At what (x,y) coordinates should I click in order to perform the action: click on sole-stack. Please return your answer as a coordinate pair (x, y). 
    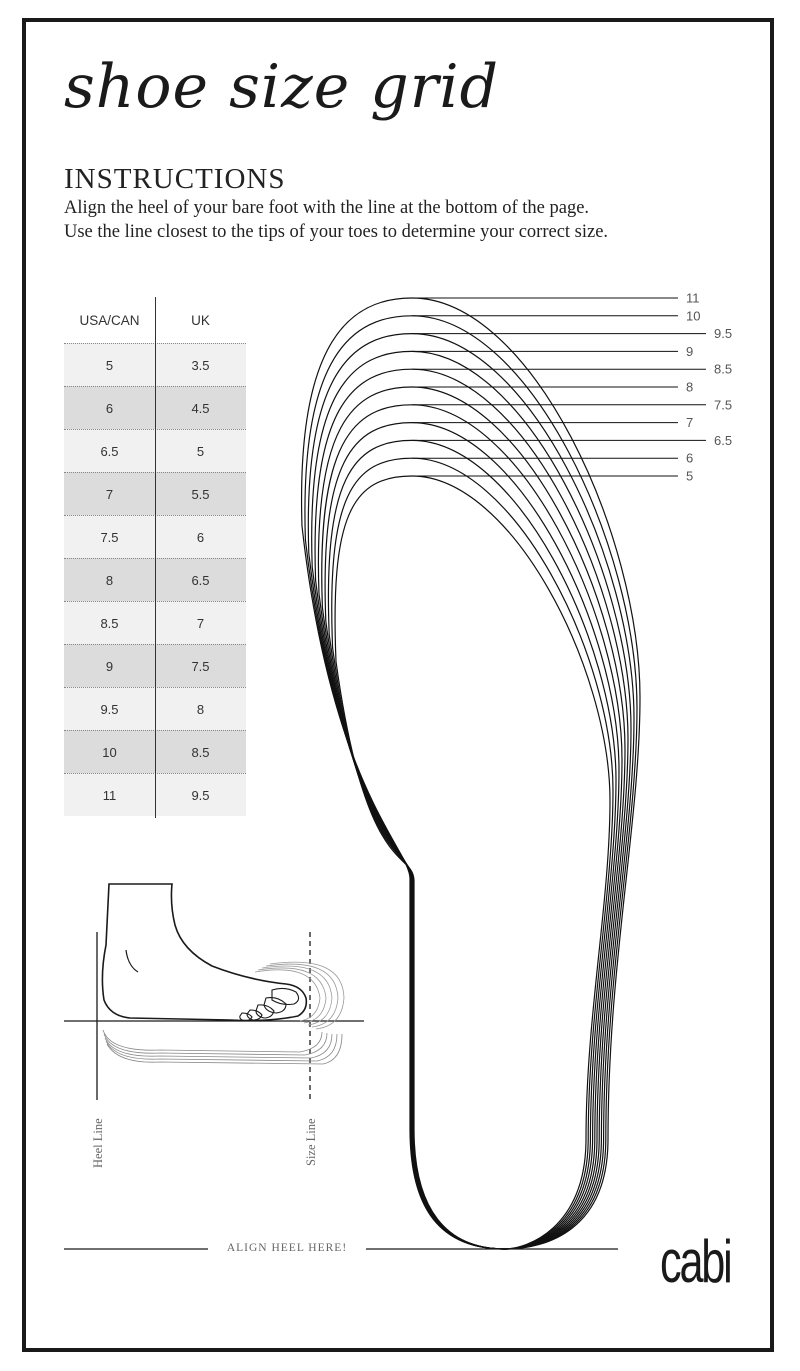
    Looking at the image, I should click on (222, 1047).